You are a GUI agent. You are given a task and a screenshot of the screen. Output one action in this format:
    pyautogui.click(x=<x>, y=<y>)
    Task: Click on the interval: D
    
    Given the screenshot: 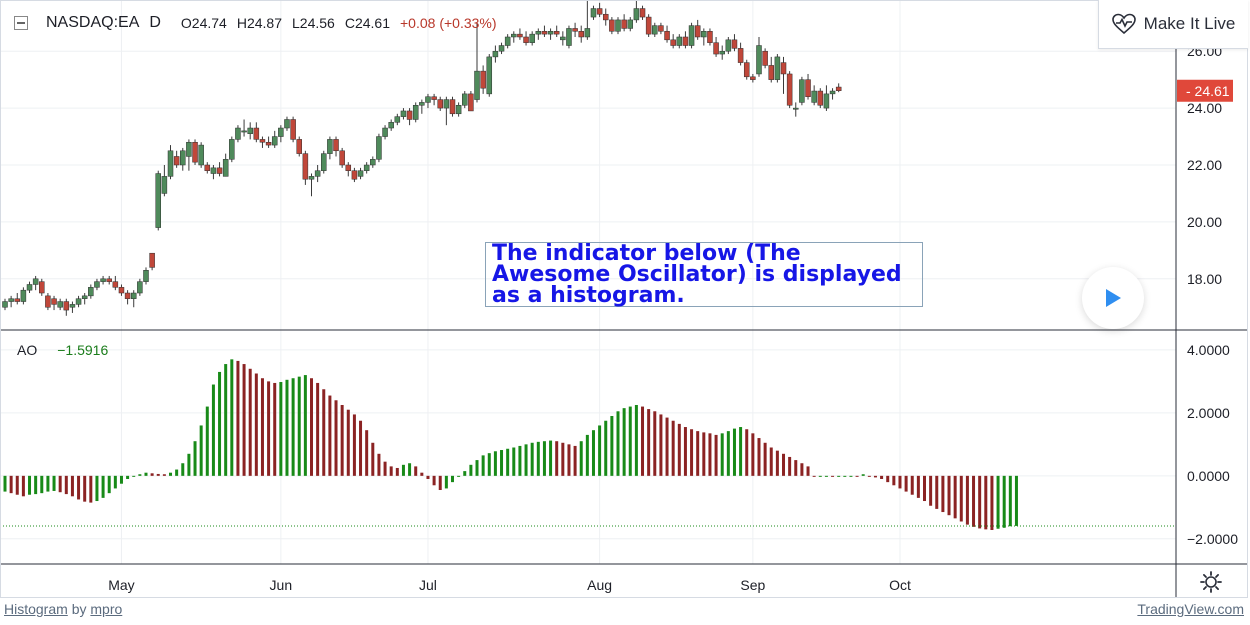 What is the action you would take?
    pyautogui.click(x=155, y=22)
    